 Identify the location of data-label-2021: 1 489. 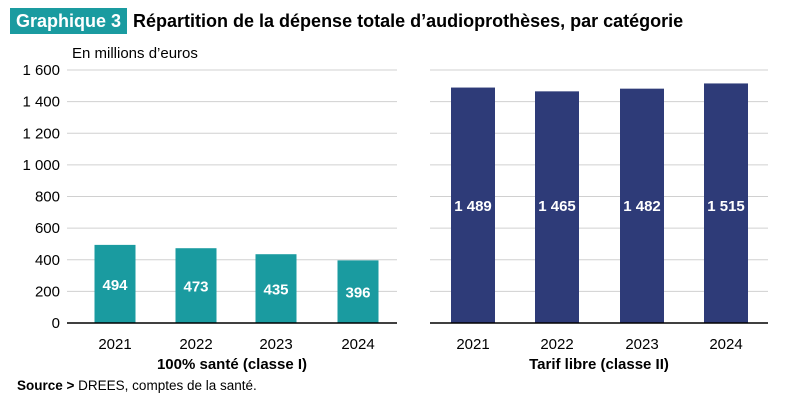
(473, 206).